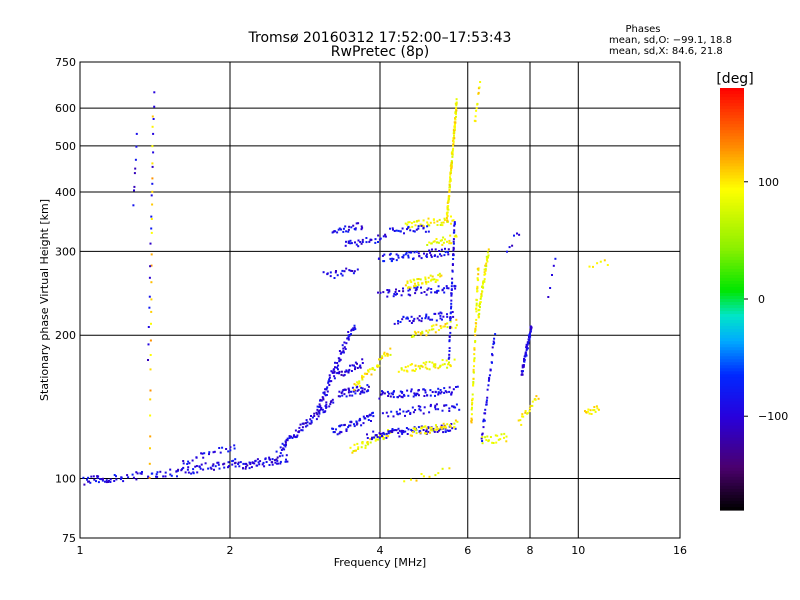  Describe the element at coordinates (680, 550) in the screenshot. I see `x-tick-label: 16` at that location.